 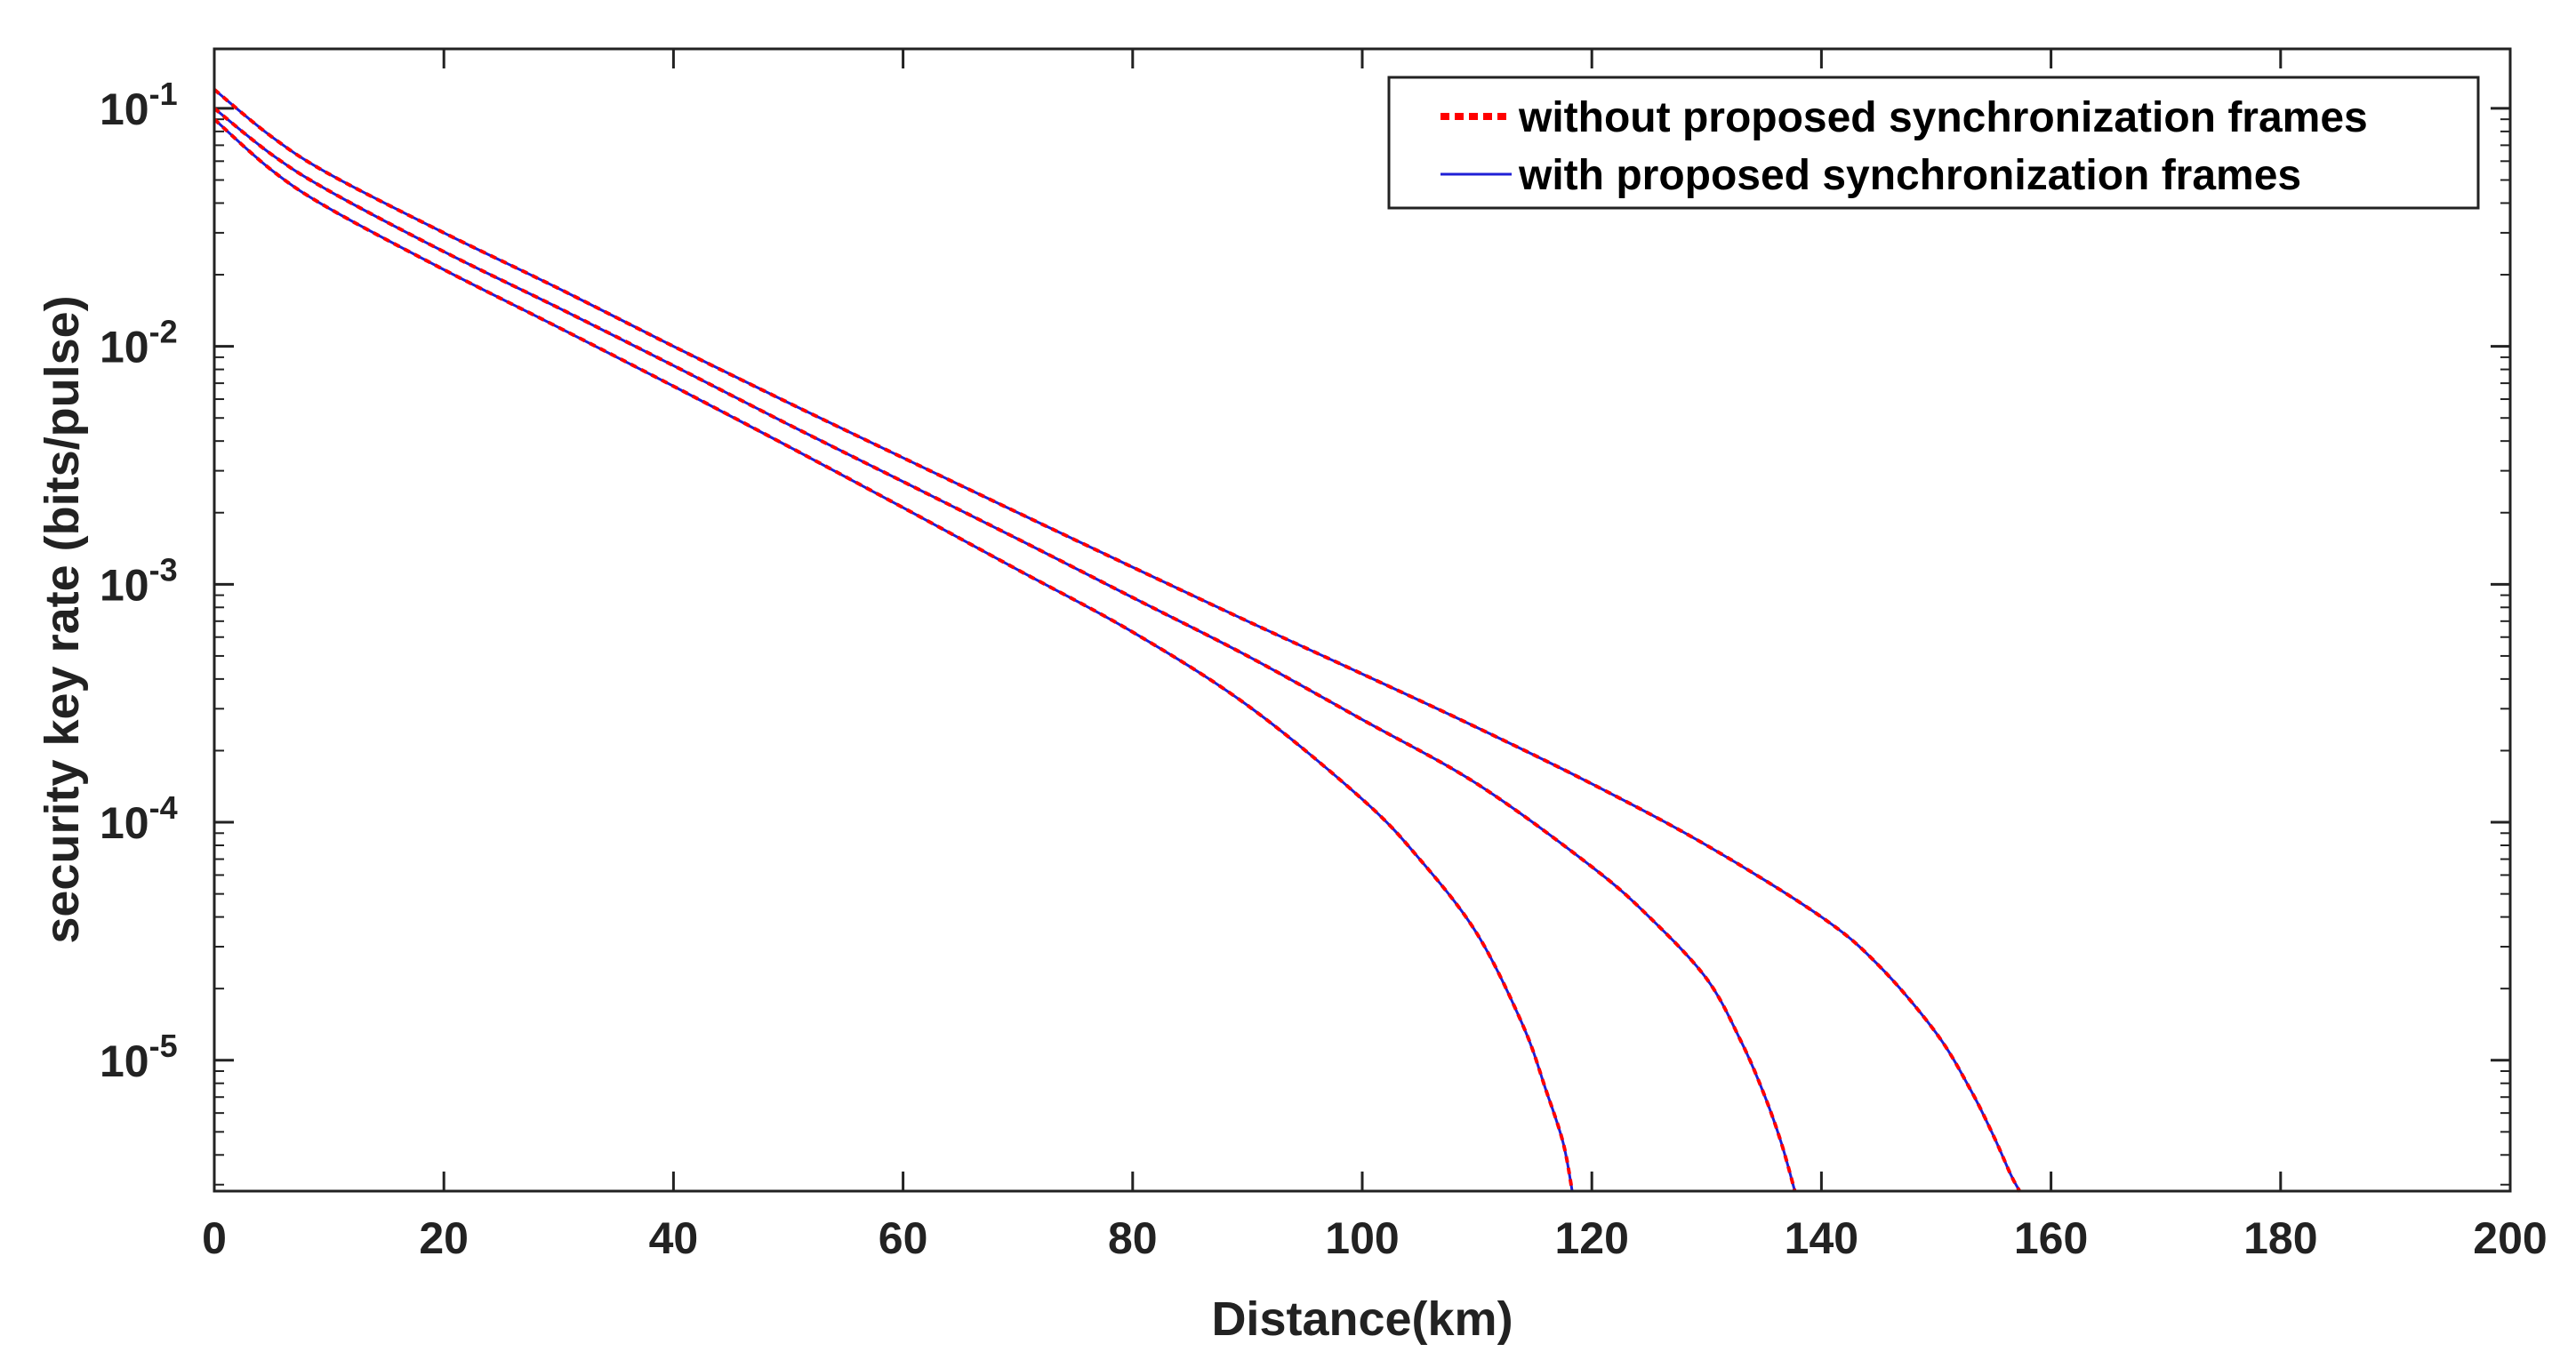 What do you see at coordinates (1591, 1238) in the screenshot?
I see `x-tick-label: 120` at bounding box center [1591, 1238].